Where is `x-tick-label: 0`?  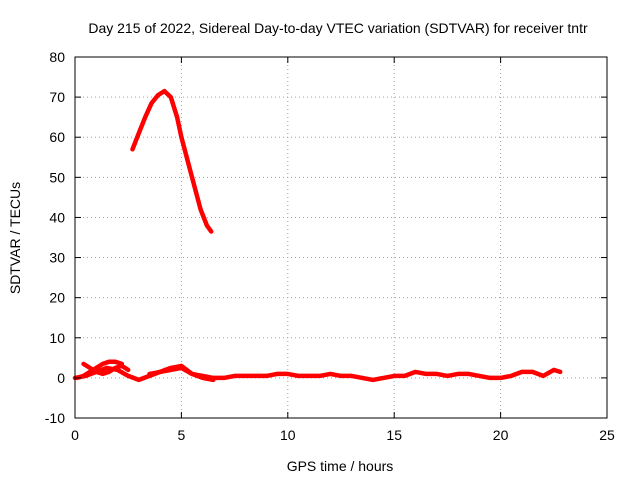 x-tick-label: 0 is located at coordinates (75, 435).